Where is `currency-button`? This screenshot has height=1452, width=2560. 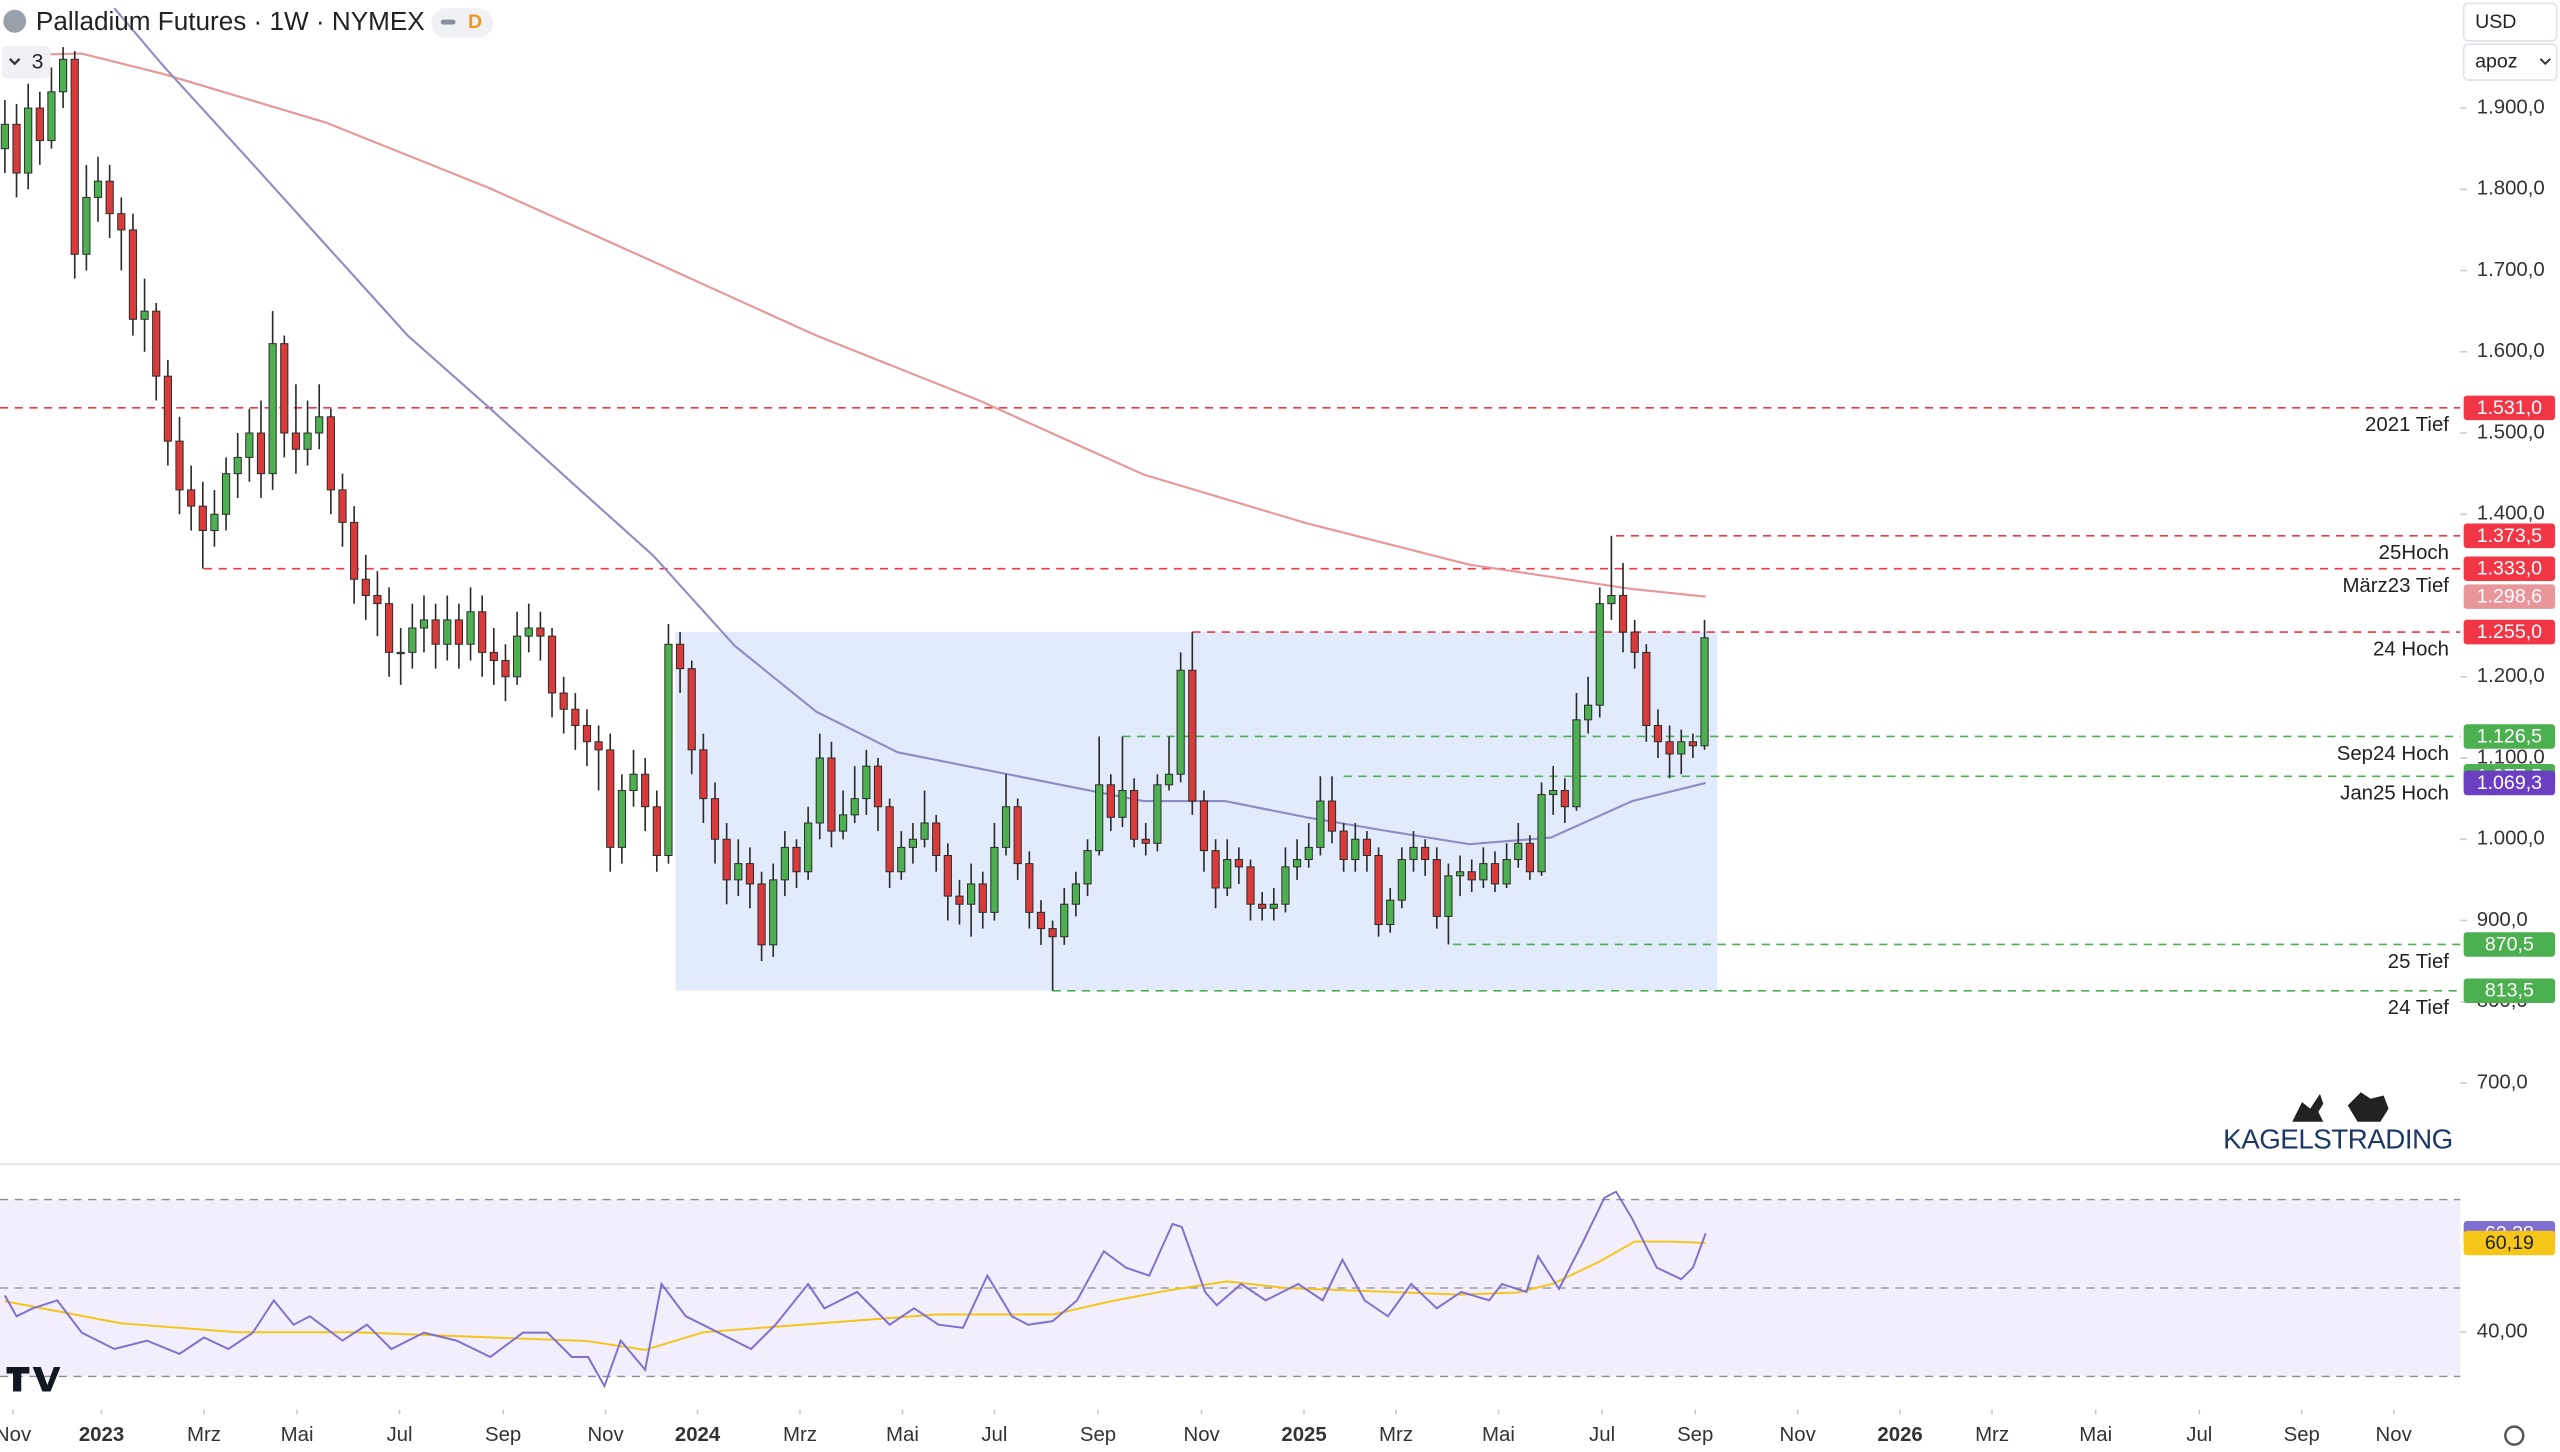
currency-button is located at coordinates (2510, 22).